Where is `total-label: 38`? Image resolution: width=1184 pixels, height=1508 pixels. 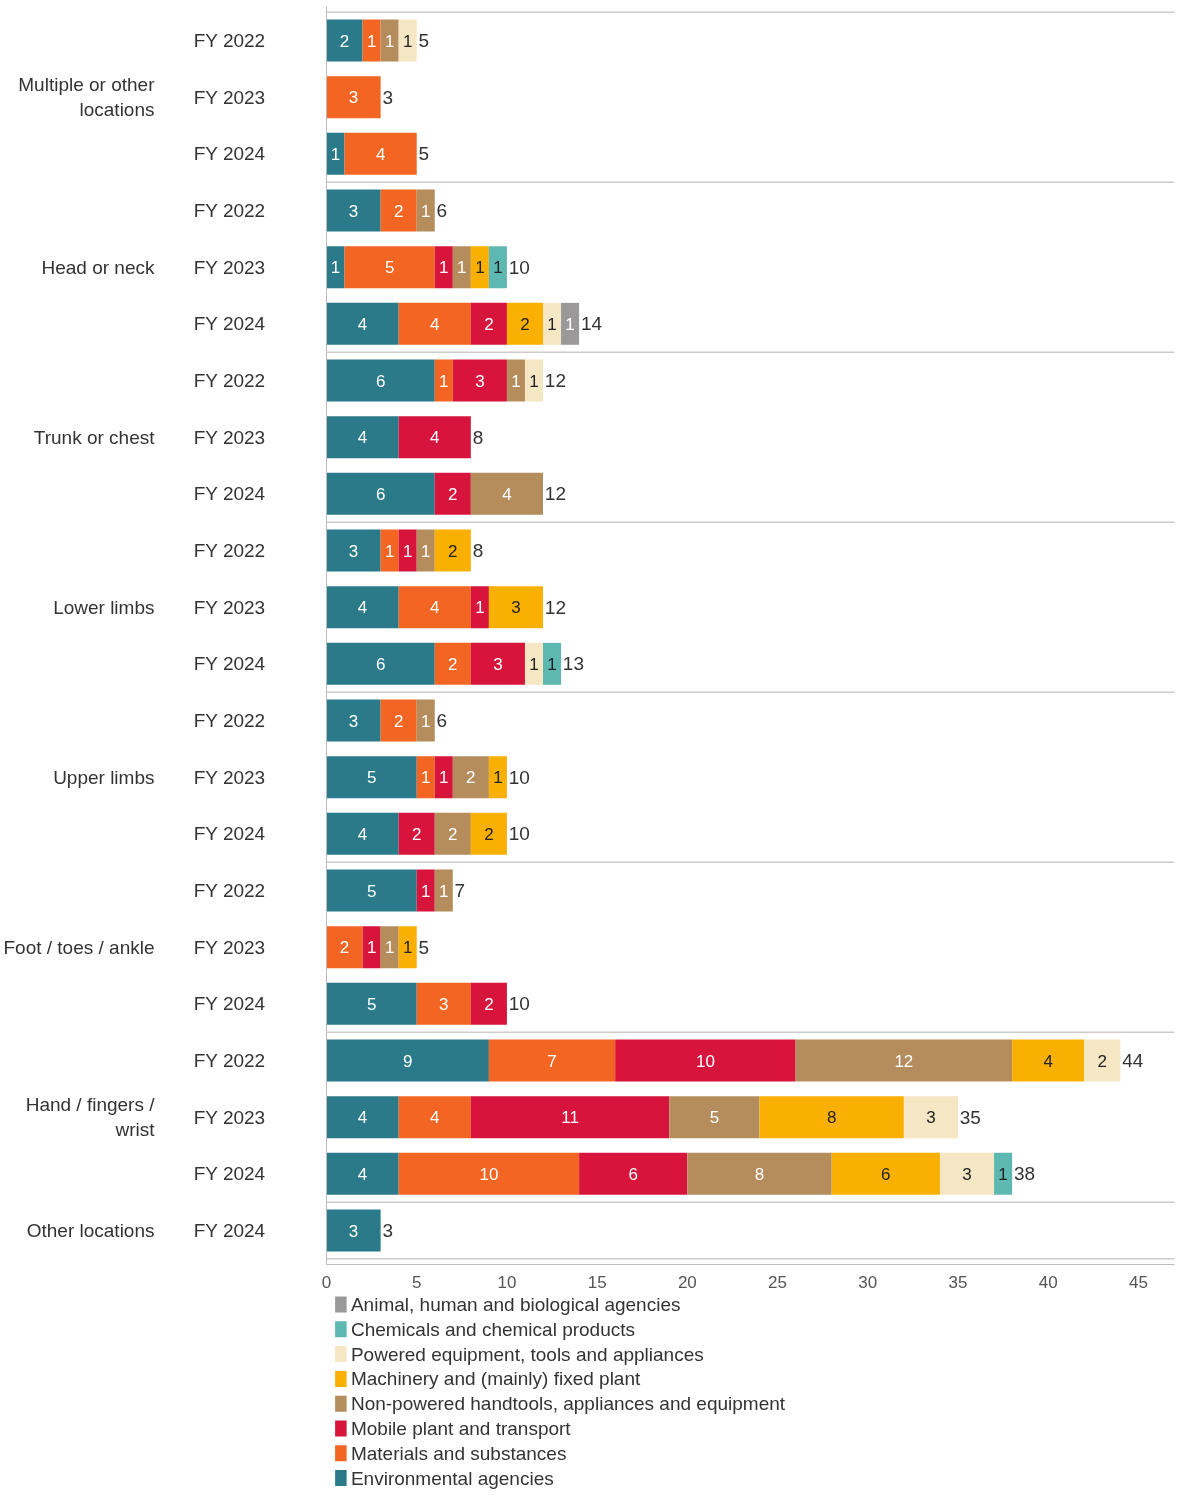 total-label: 38 is located at coordinates (1024, 1174).